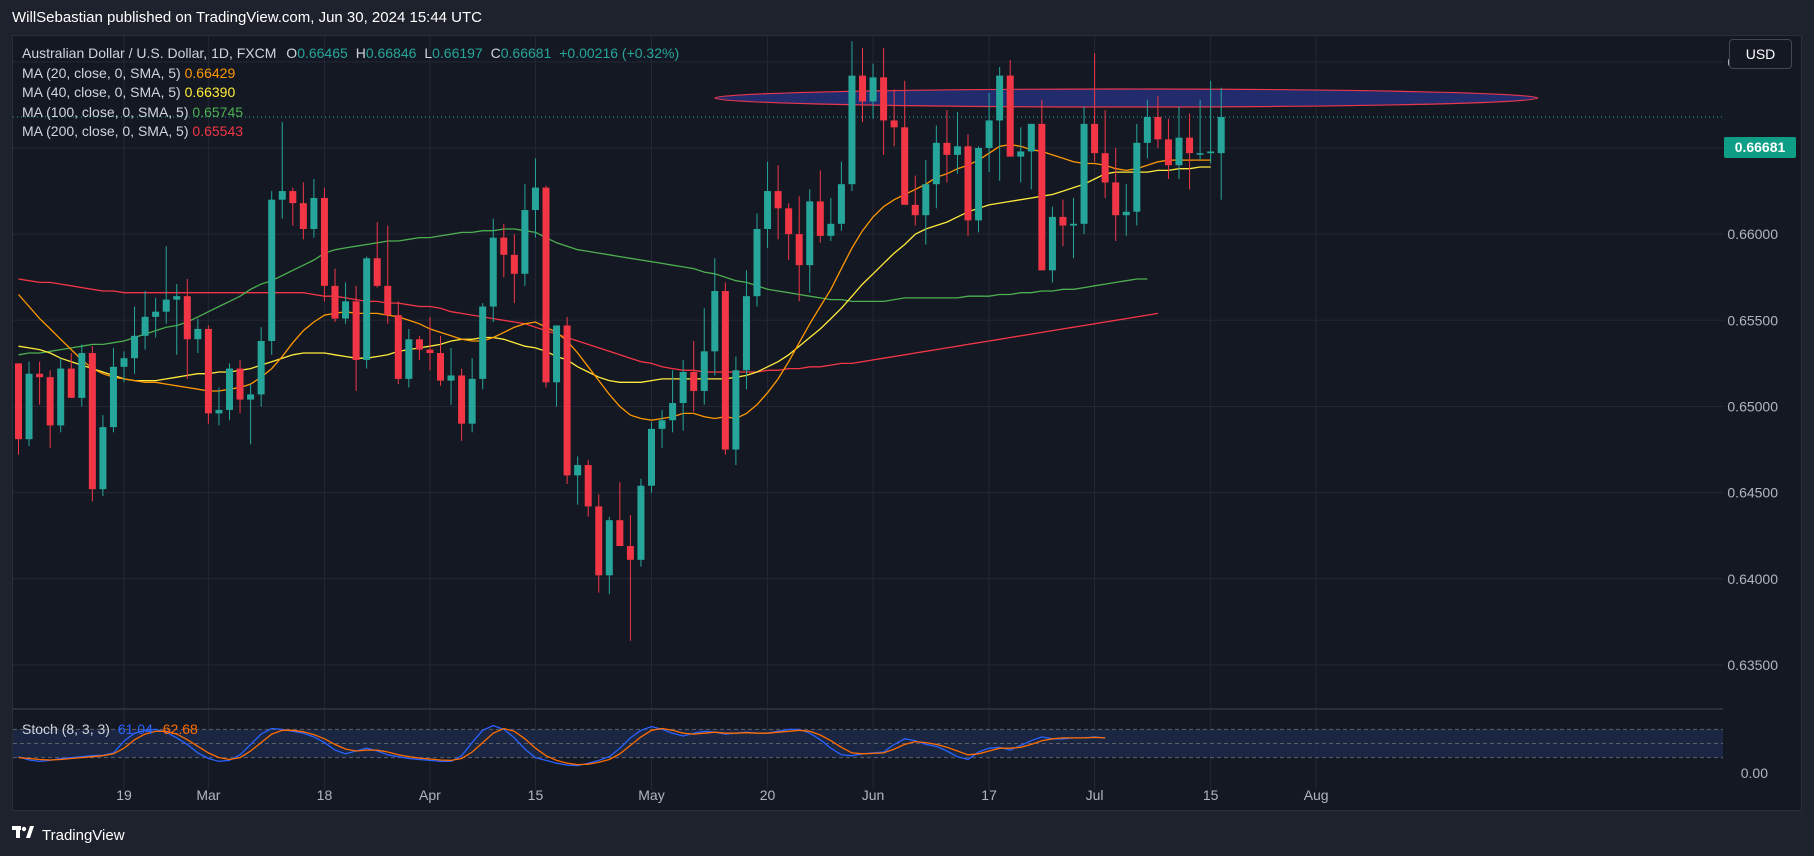 The image size is (1814, 856). Describe the element at coordinates (110, 729) in the screenshot. I see `stoch-legend: Stoch (8, 3, 3) 61.04 62.68` at that location.